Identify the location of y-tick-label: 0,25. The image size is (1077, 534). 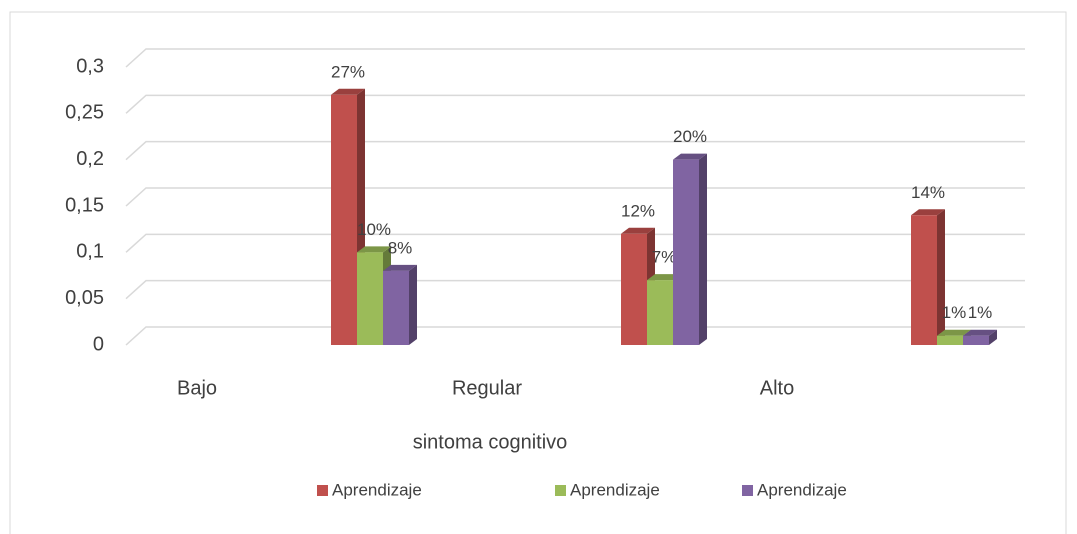
(84, 113).